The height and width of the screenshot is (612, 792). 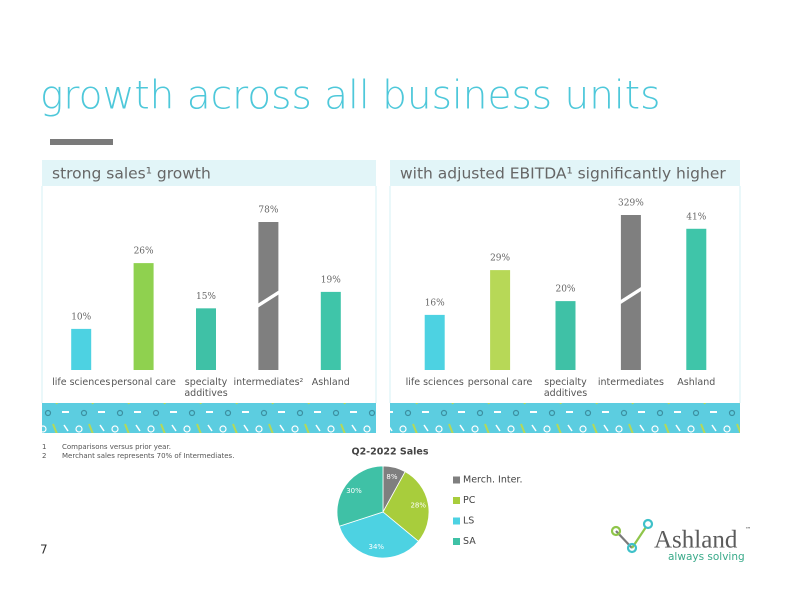 What do you see at coordinates (268, 211) in the screenshot?
I see `value-label: 78%` at bounding box center [268, 211].